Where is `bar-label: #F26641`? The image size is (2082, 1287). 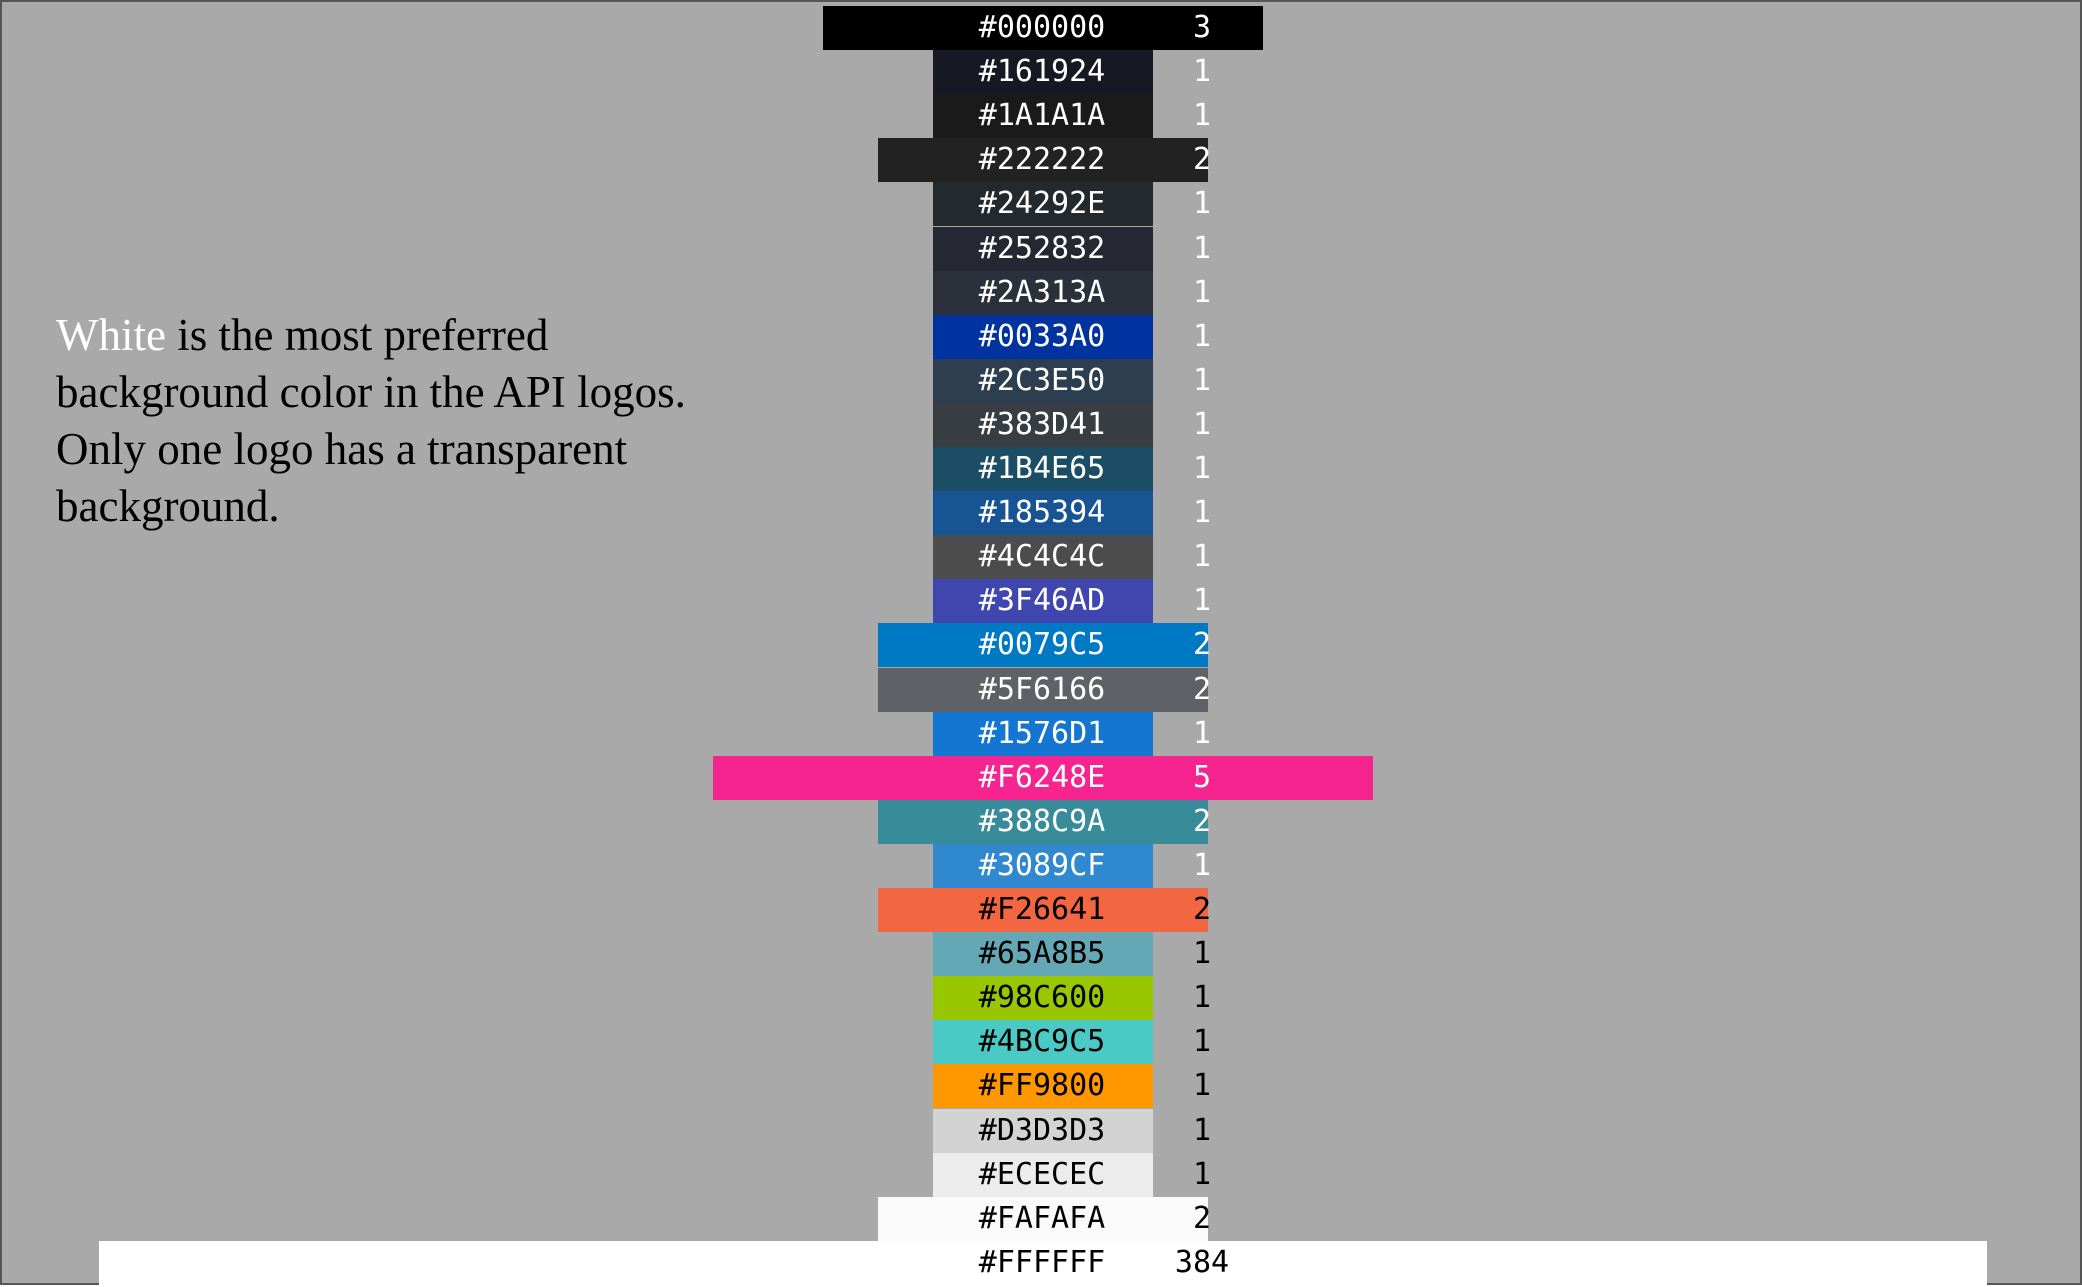 bar-label: #F26641 is located at coordinates (1042, 909).